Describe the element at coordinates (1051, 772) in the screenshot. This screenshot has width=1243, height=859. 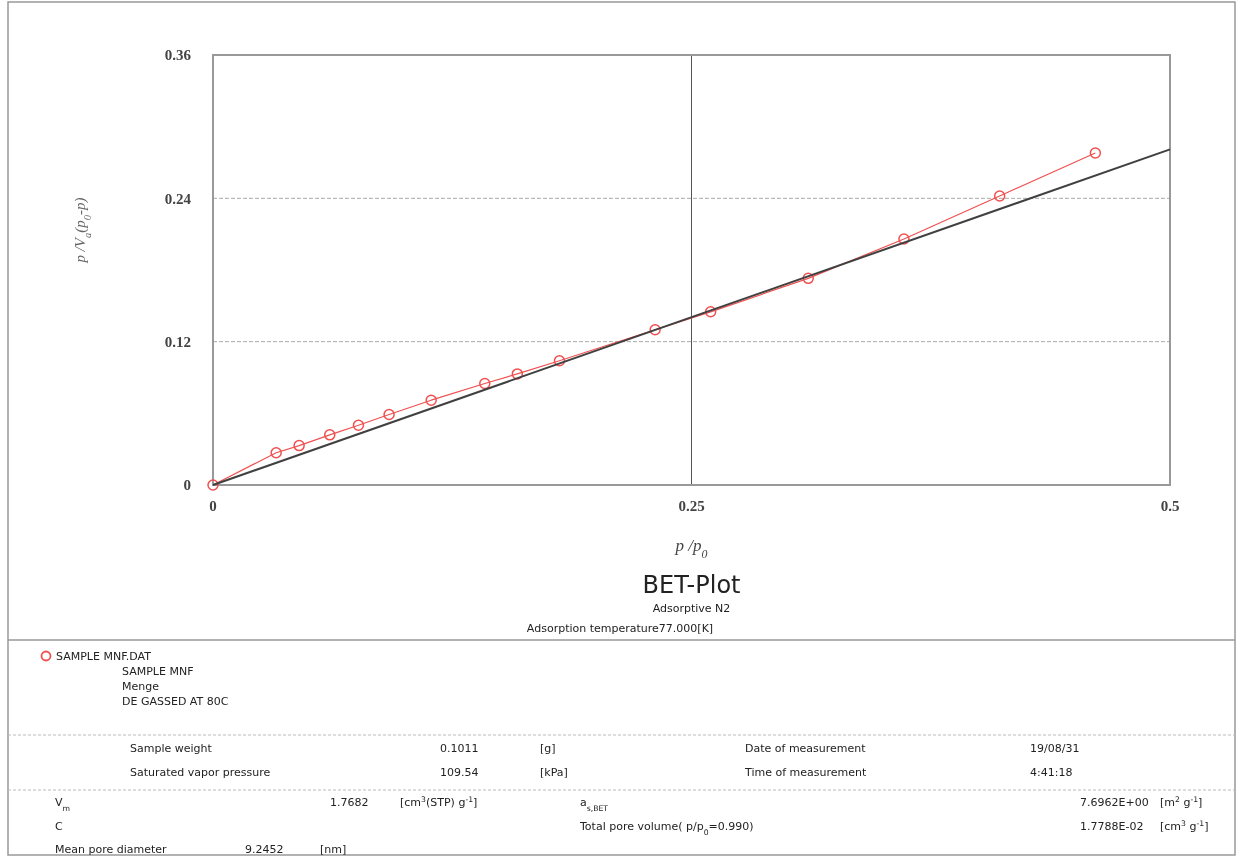
I see `text: 4:41:18` at that location.